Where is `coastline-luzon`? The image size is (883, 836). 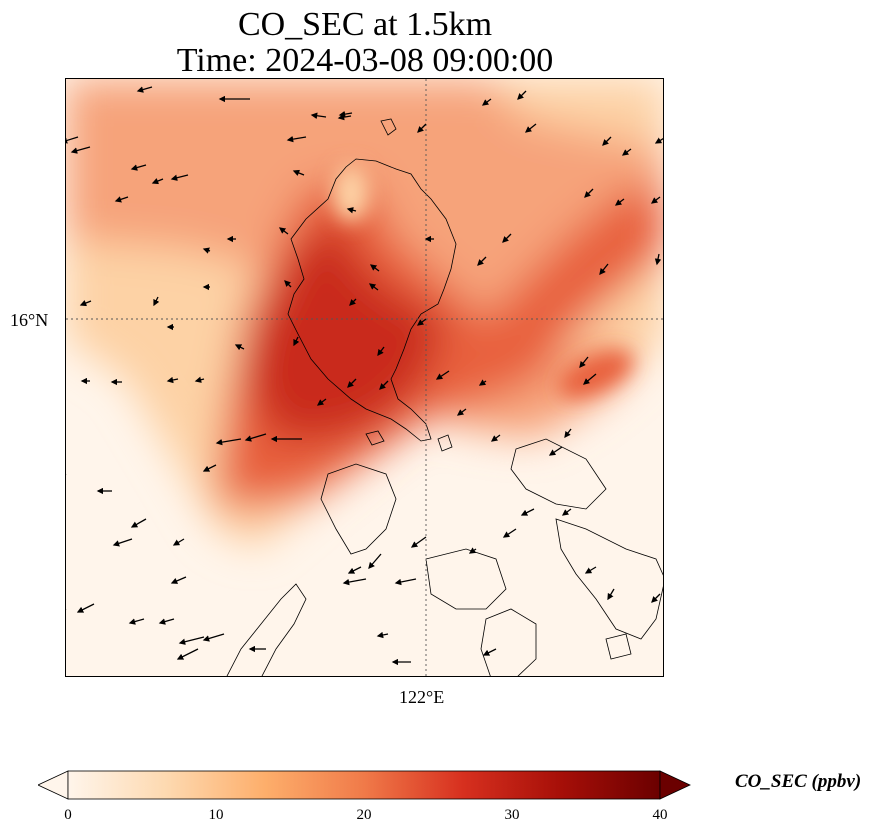 coastline-luzon is located at coordinates (372, 300).